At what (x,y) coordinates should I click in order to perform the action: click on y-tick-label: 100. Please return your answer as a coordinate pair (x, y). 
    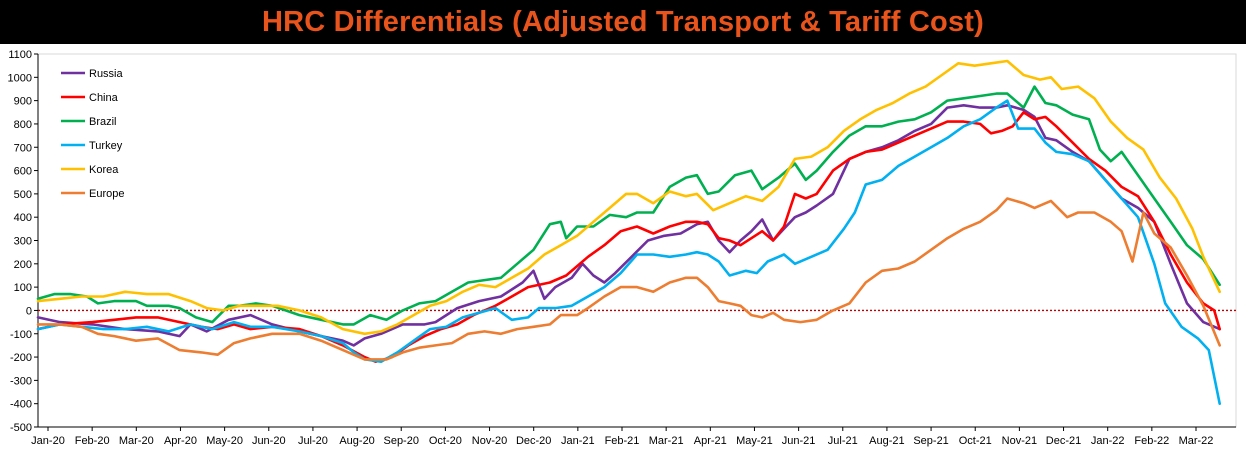
    Looking at the image, I should click on (23, 288).